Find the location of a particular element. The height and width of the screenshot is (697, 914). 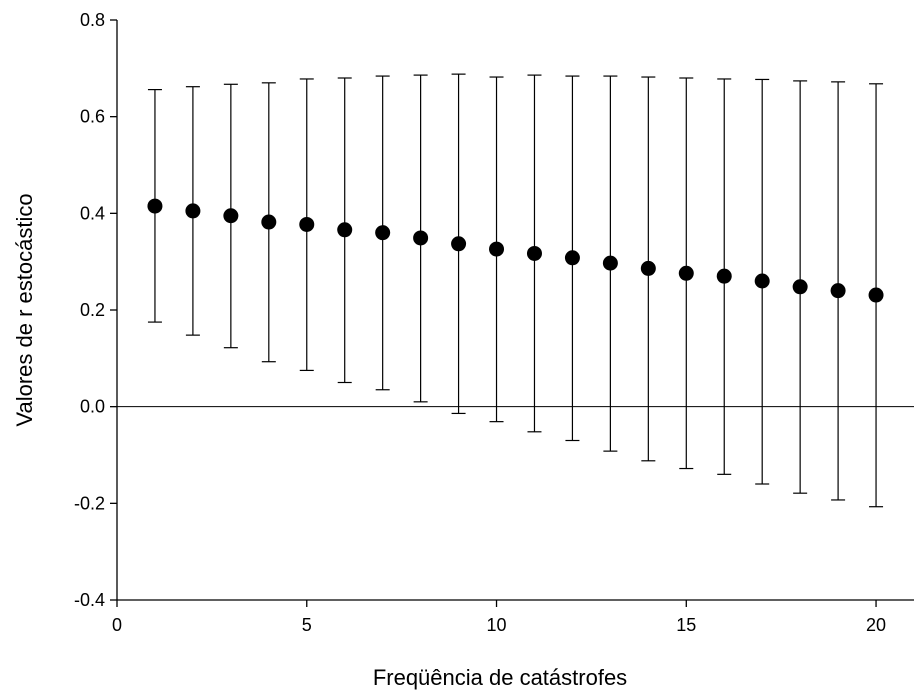

y-tick-label: 0.4 is located at coordinates (92, 213).